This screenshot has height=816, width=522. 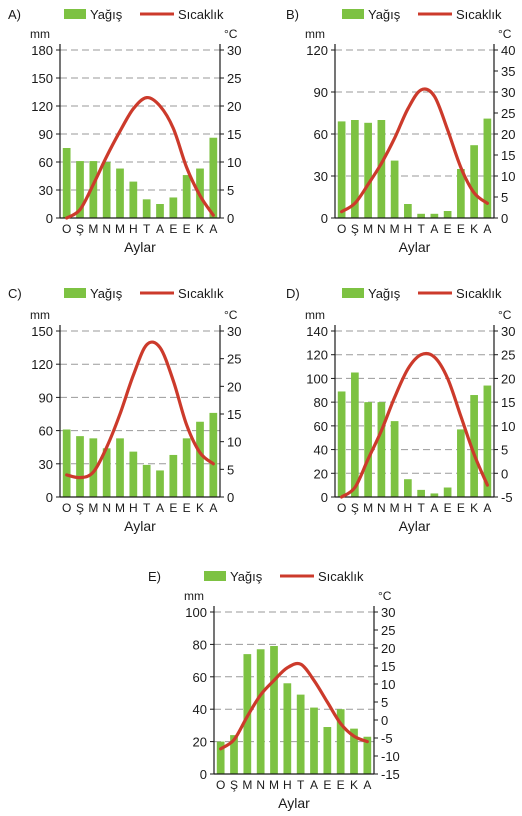 What do you see at coordinates (201, 293) in the screenshot?
I see `legend-temp-label: Sıcaklık` at bounding box center [201, 293].